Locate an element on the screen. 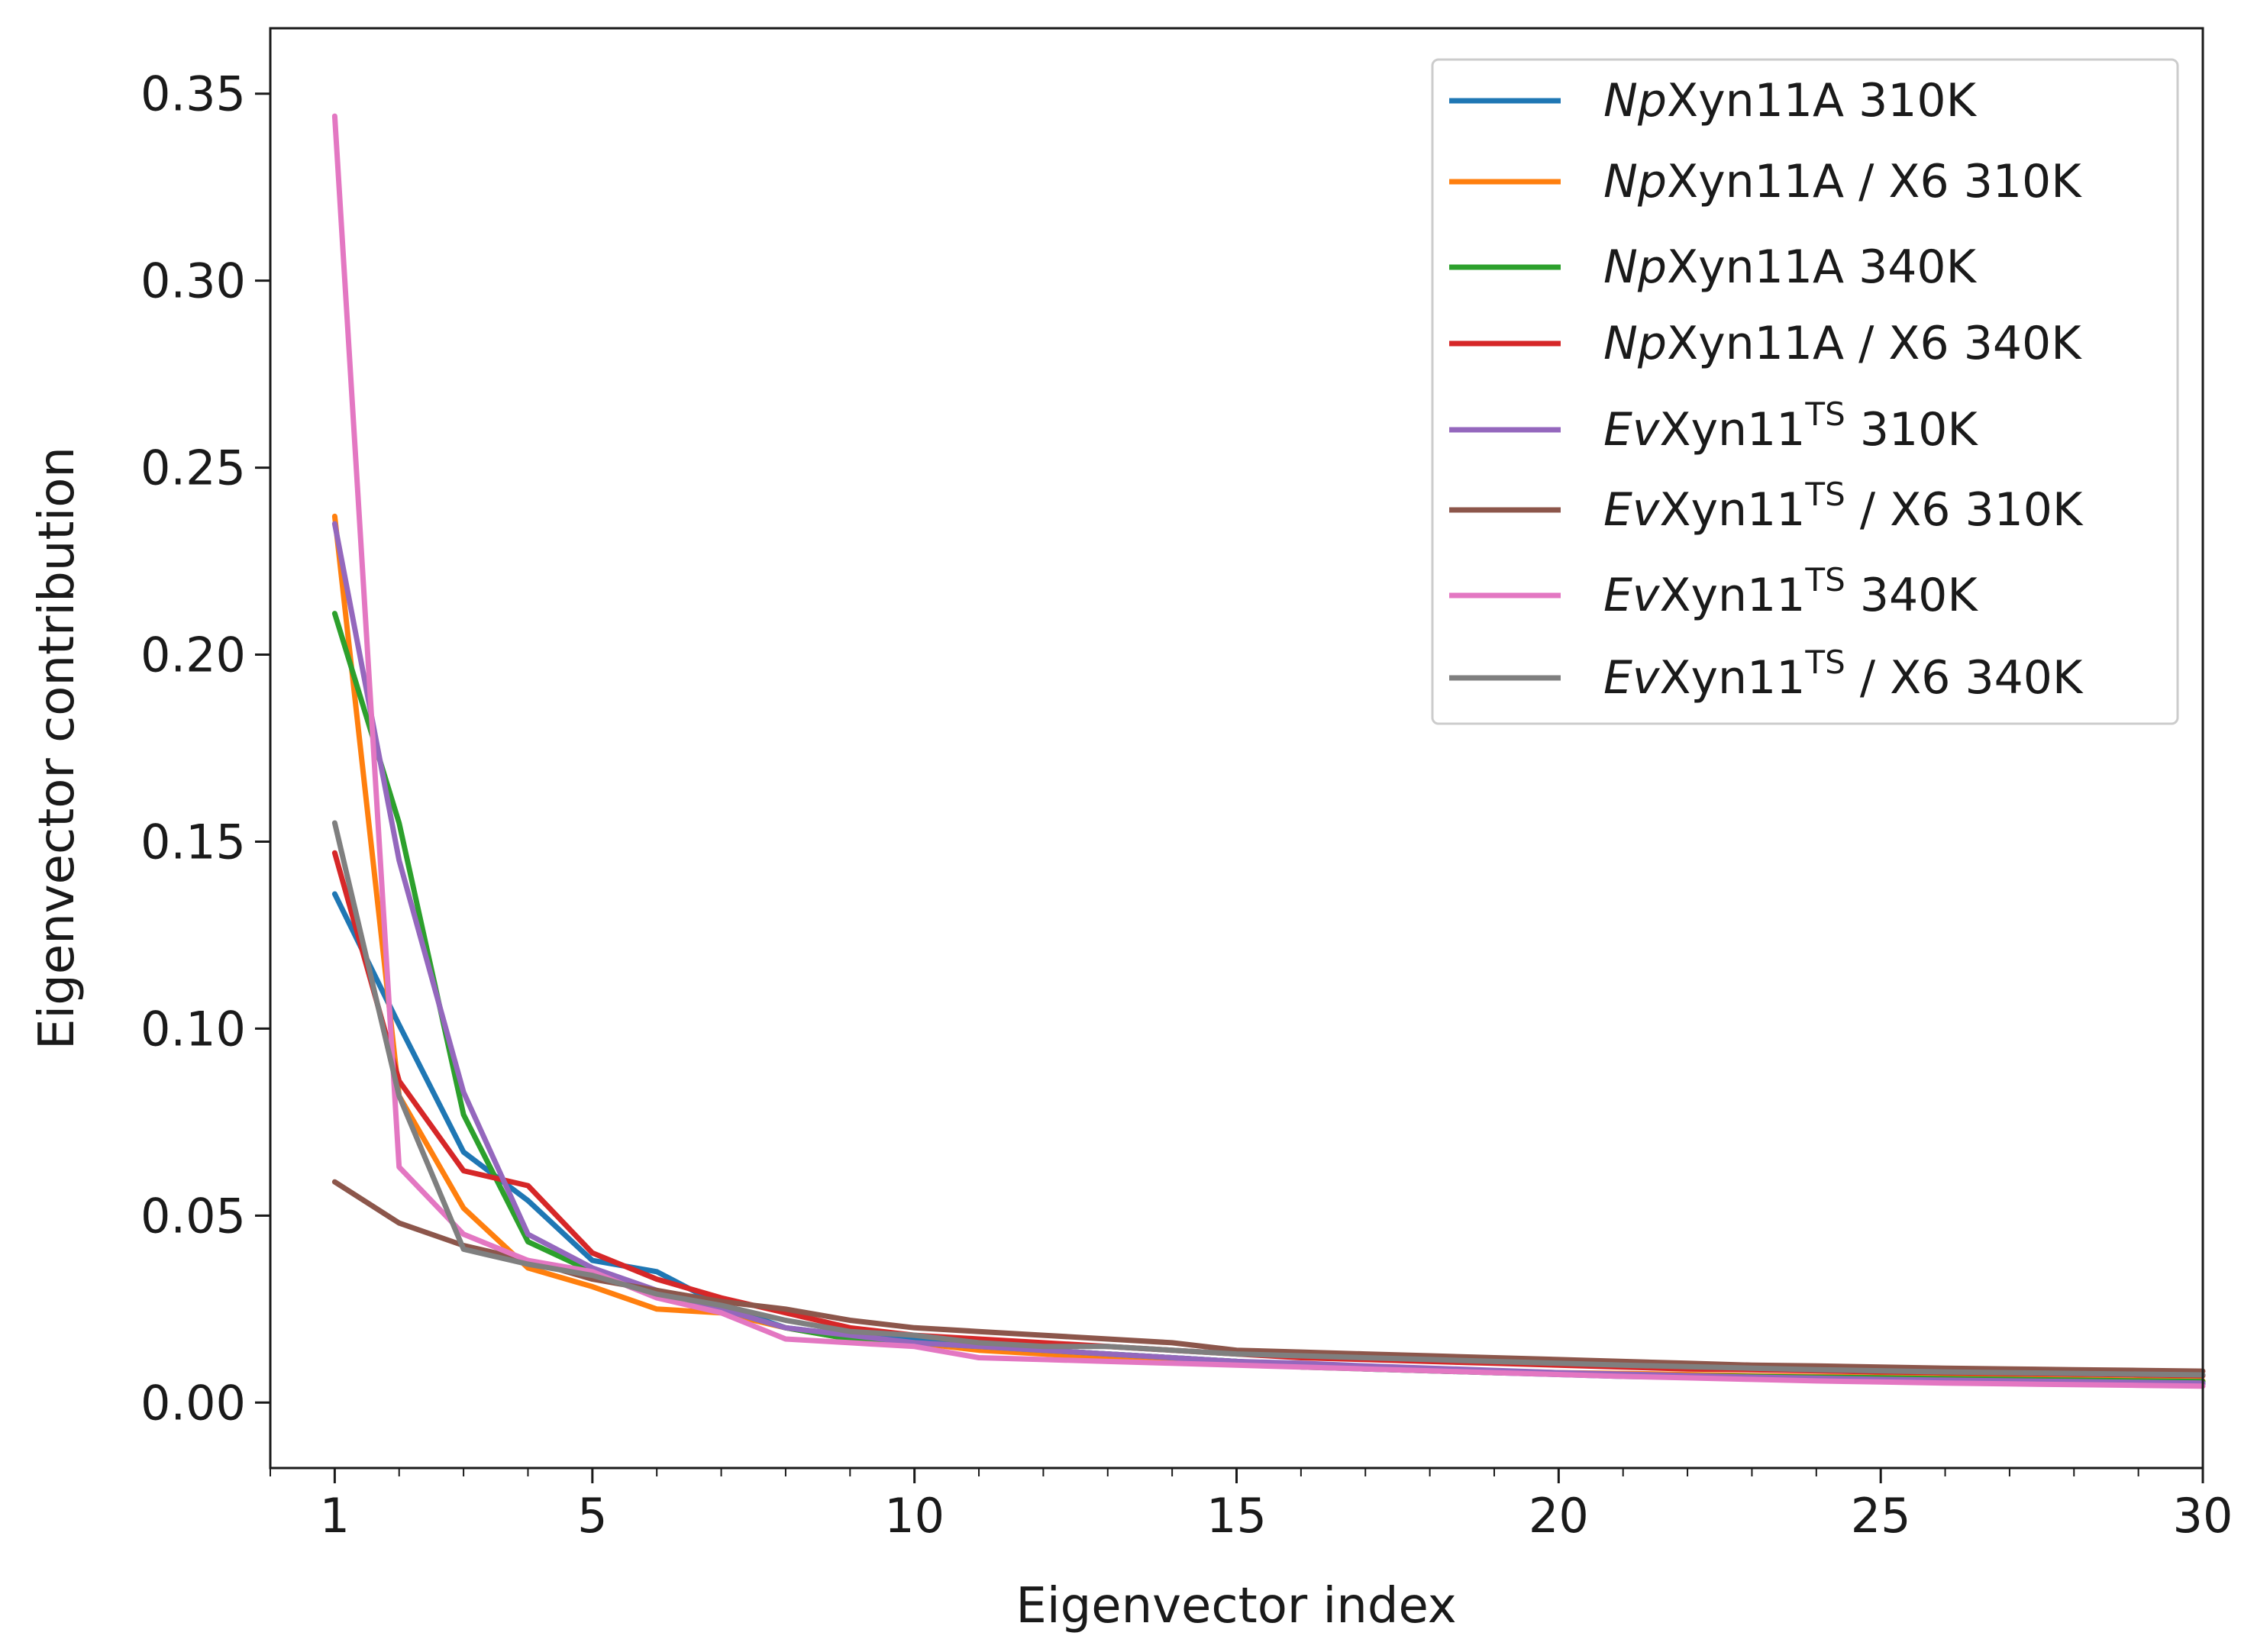 The height and width of the screenshot is (1652, 2241). x-tick-label: 10 is located at coordinates (914, 1516).